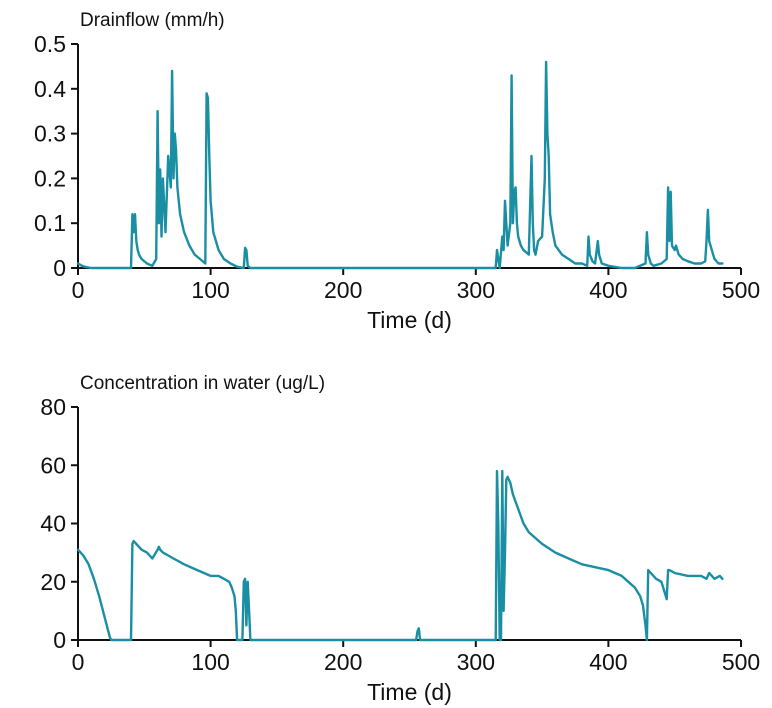  What do you see at coordinates (53, 465) in the screenshot?
I see `y-tick-label: 60` at bounding box center [53, 465].